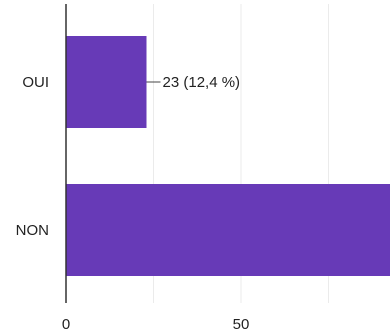  Describe the element at coordinates (66, 324) in the screenshot. I see `x-tick-label: 0` at that location.